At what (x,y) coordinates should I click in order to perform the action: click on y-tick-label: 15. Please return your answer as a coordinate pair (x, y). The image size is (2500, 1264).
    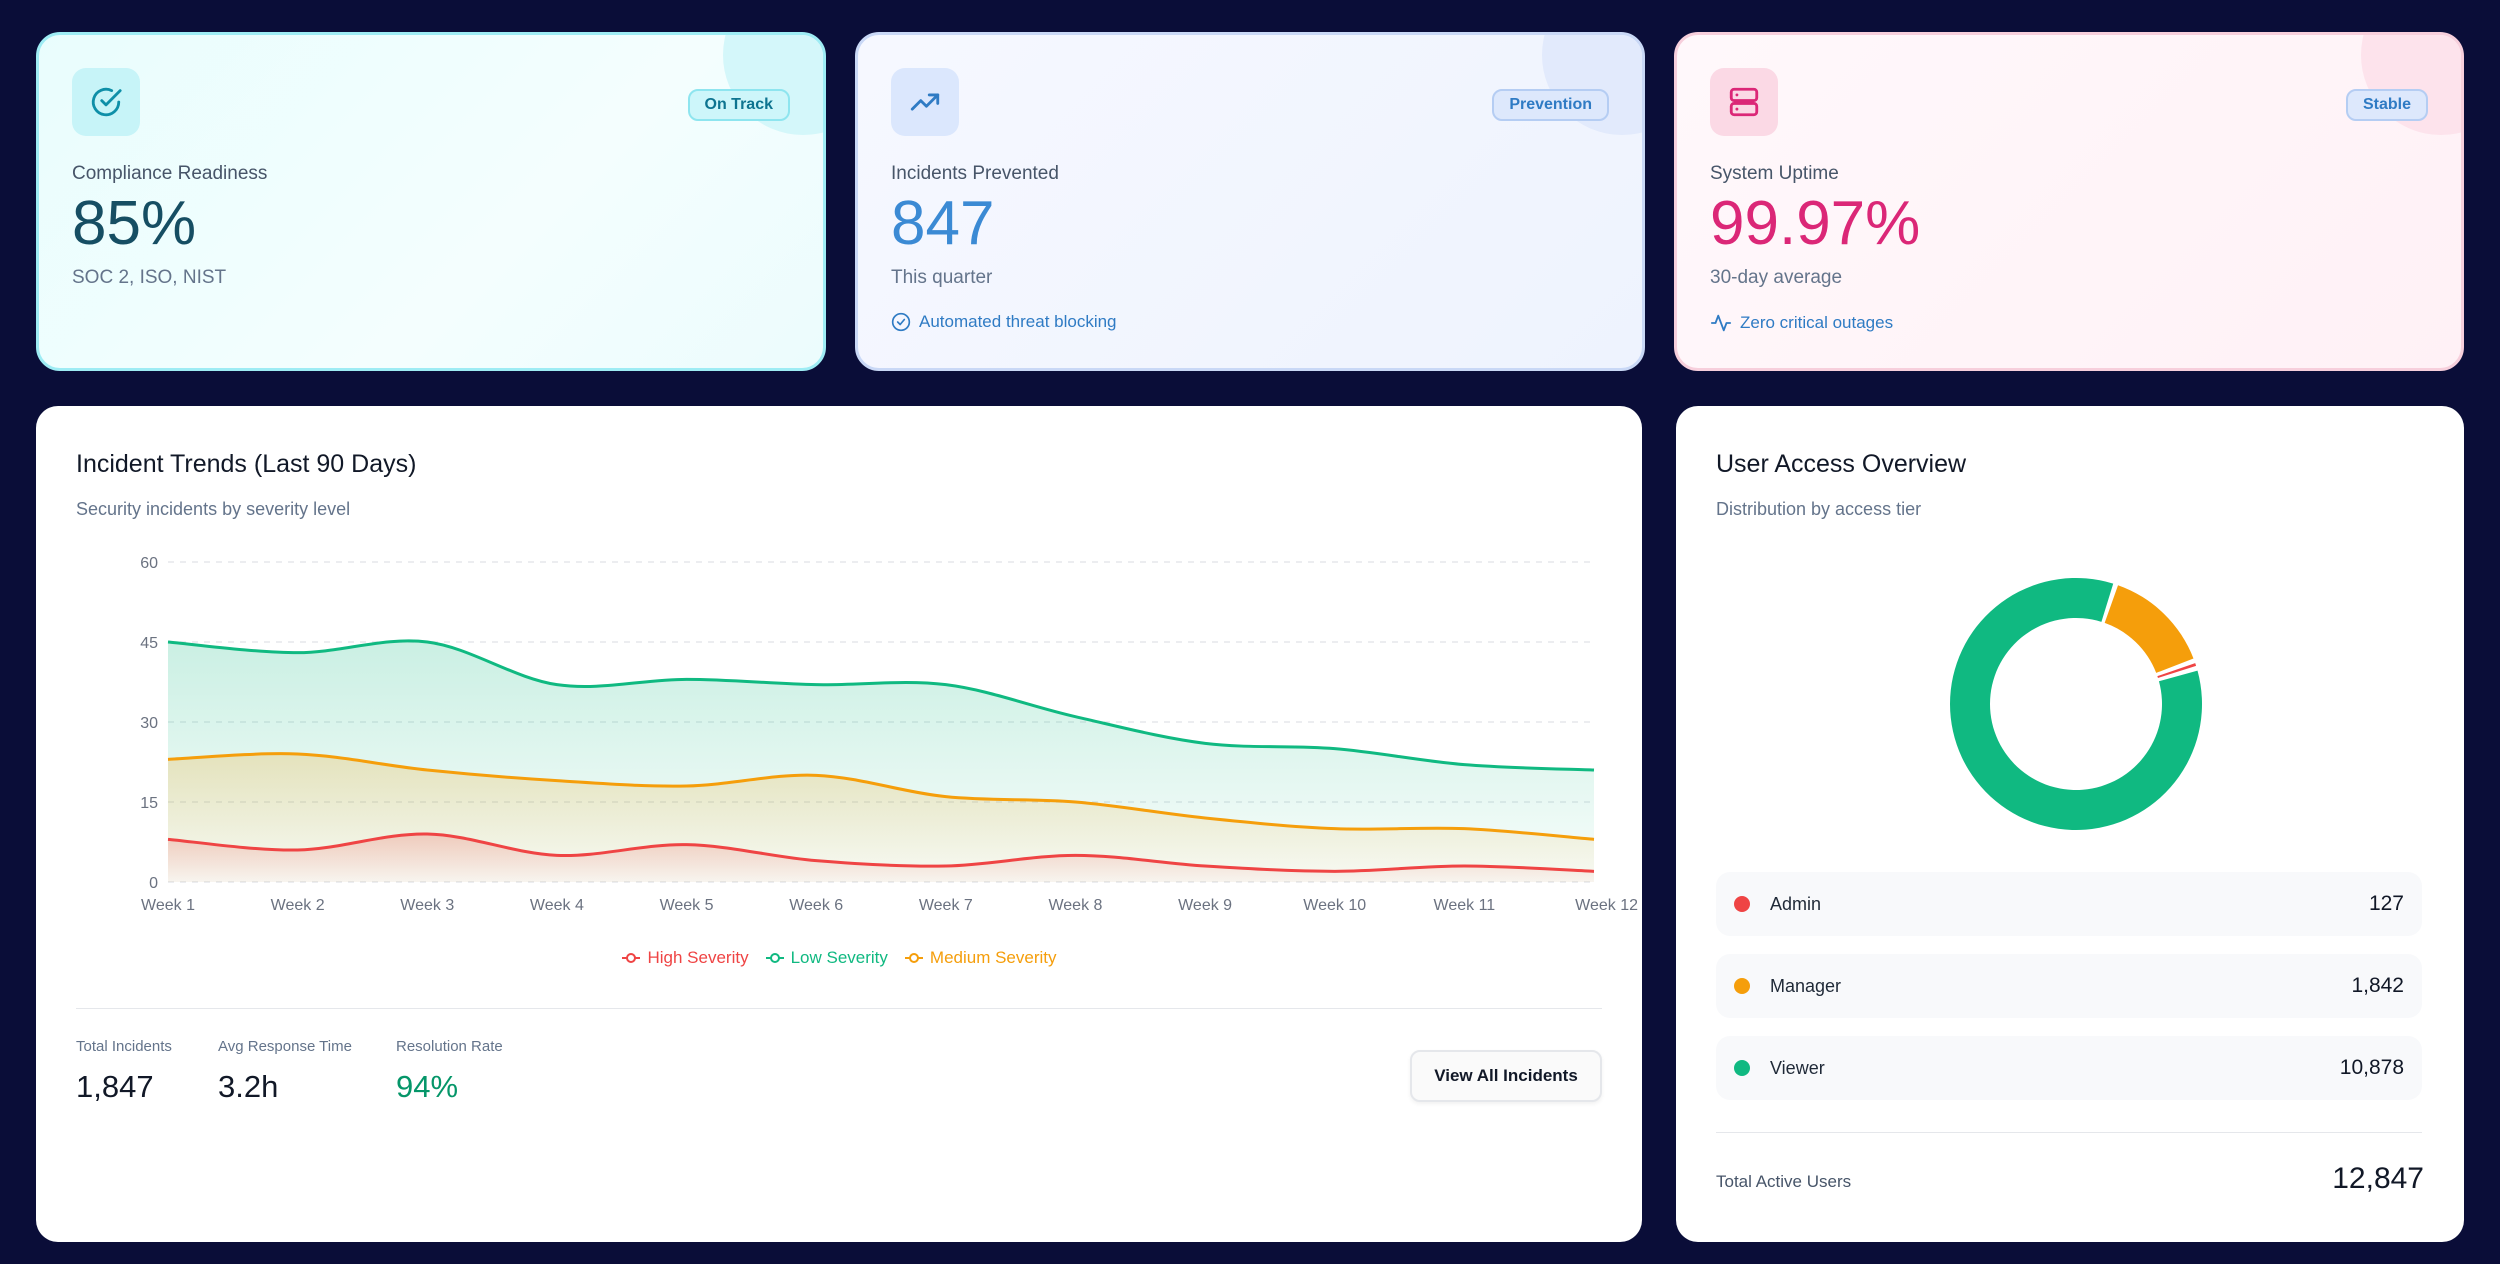
    Looking at the image, I should click on (149, 803).